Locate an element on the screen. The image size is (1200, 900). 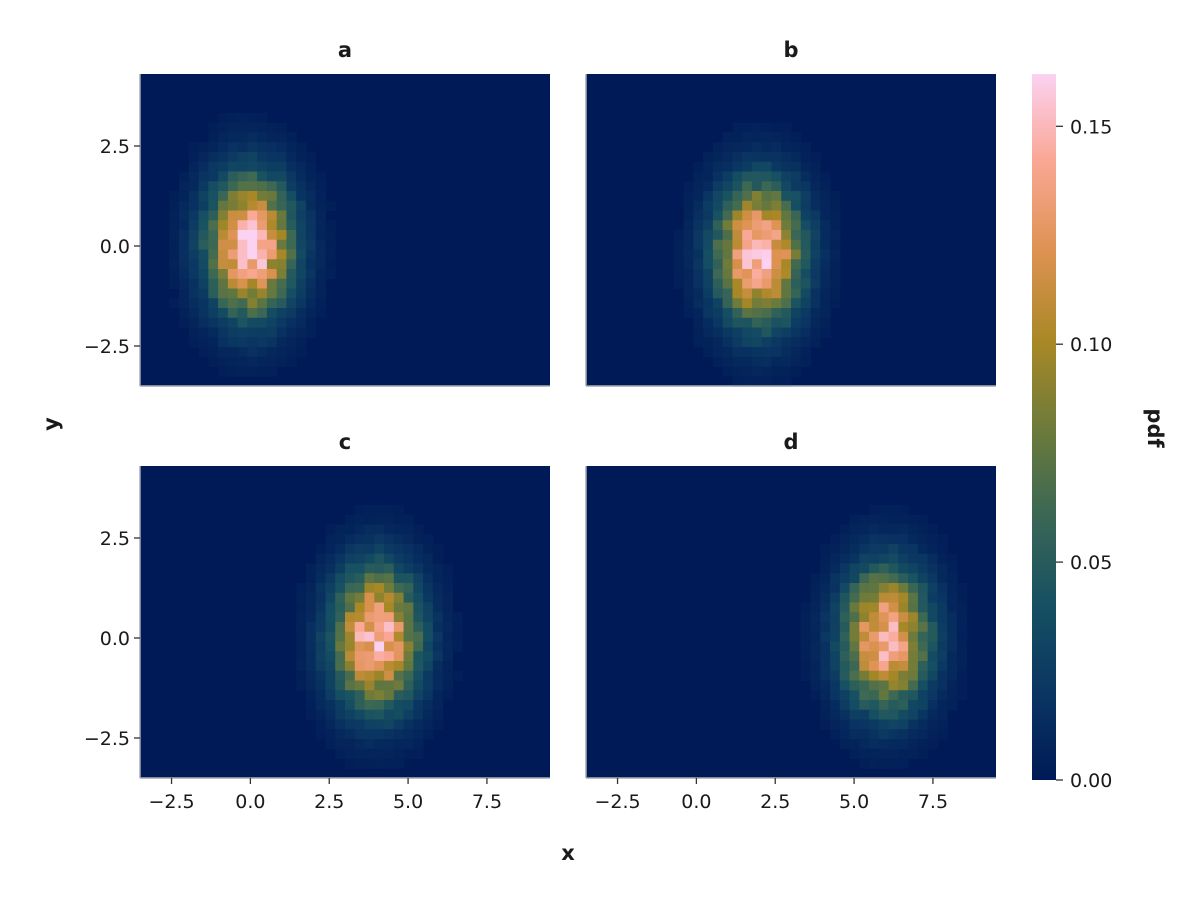
panel-a: a is located at coordinates (345, 212).